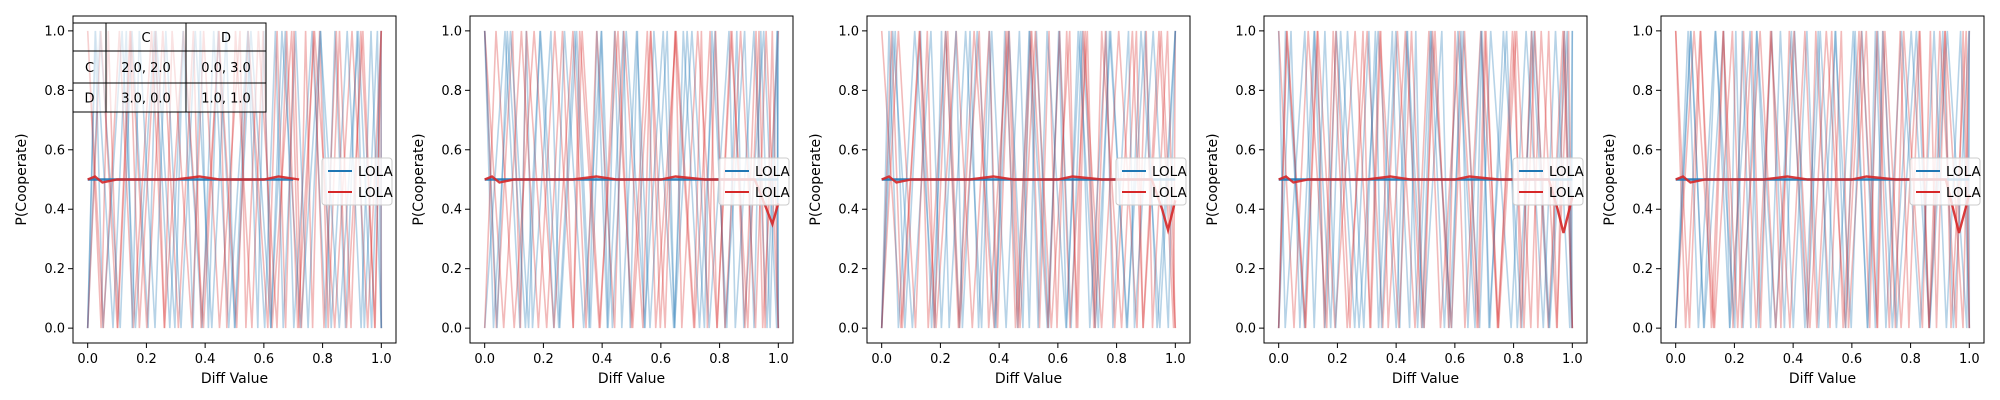 The image size is (2000, 400). Describe the element at coordinates (226, 99) in the screenshot. I see `table-cell: 1.0, 1.0` at that location.